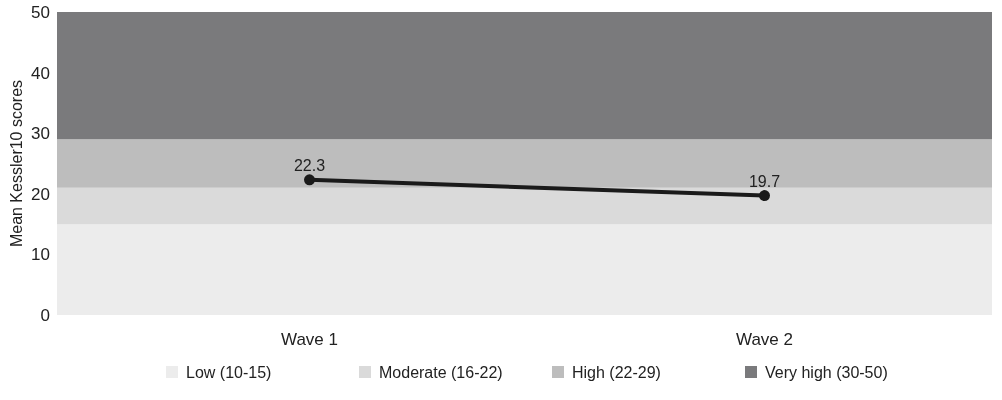  Describe the element at coordinates (40, 73) in the screenshot. I see `y-tick-label: 40` at that location.